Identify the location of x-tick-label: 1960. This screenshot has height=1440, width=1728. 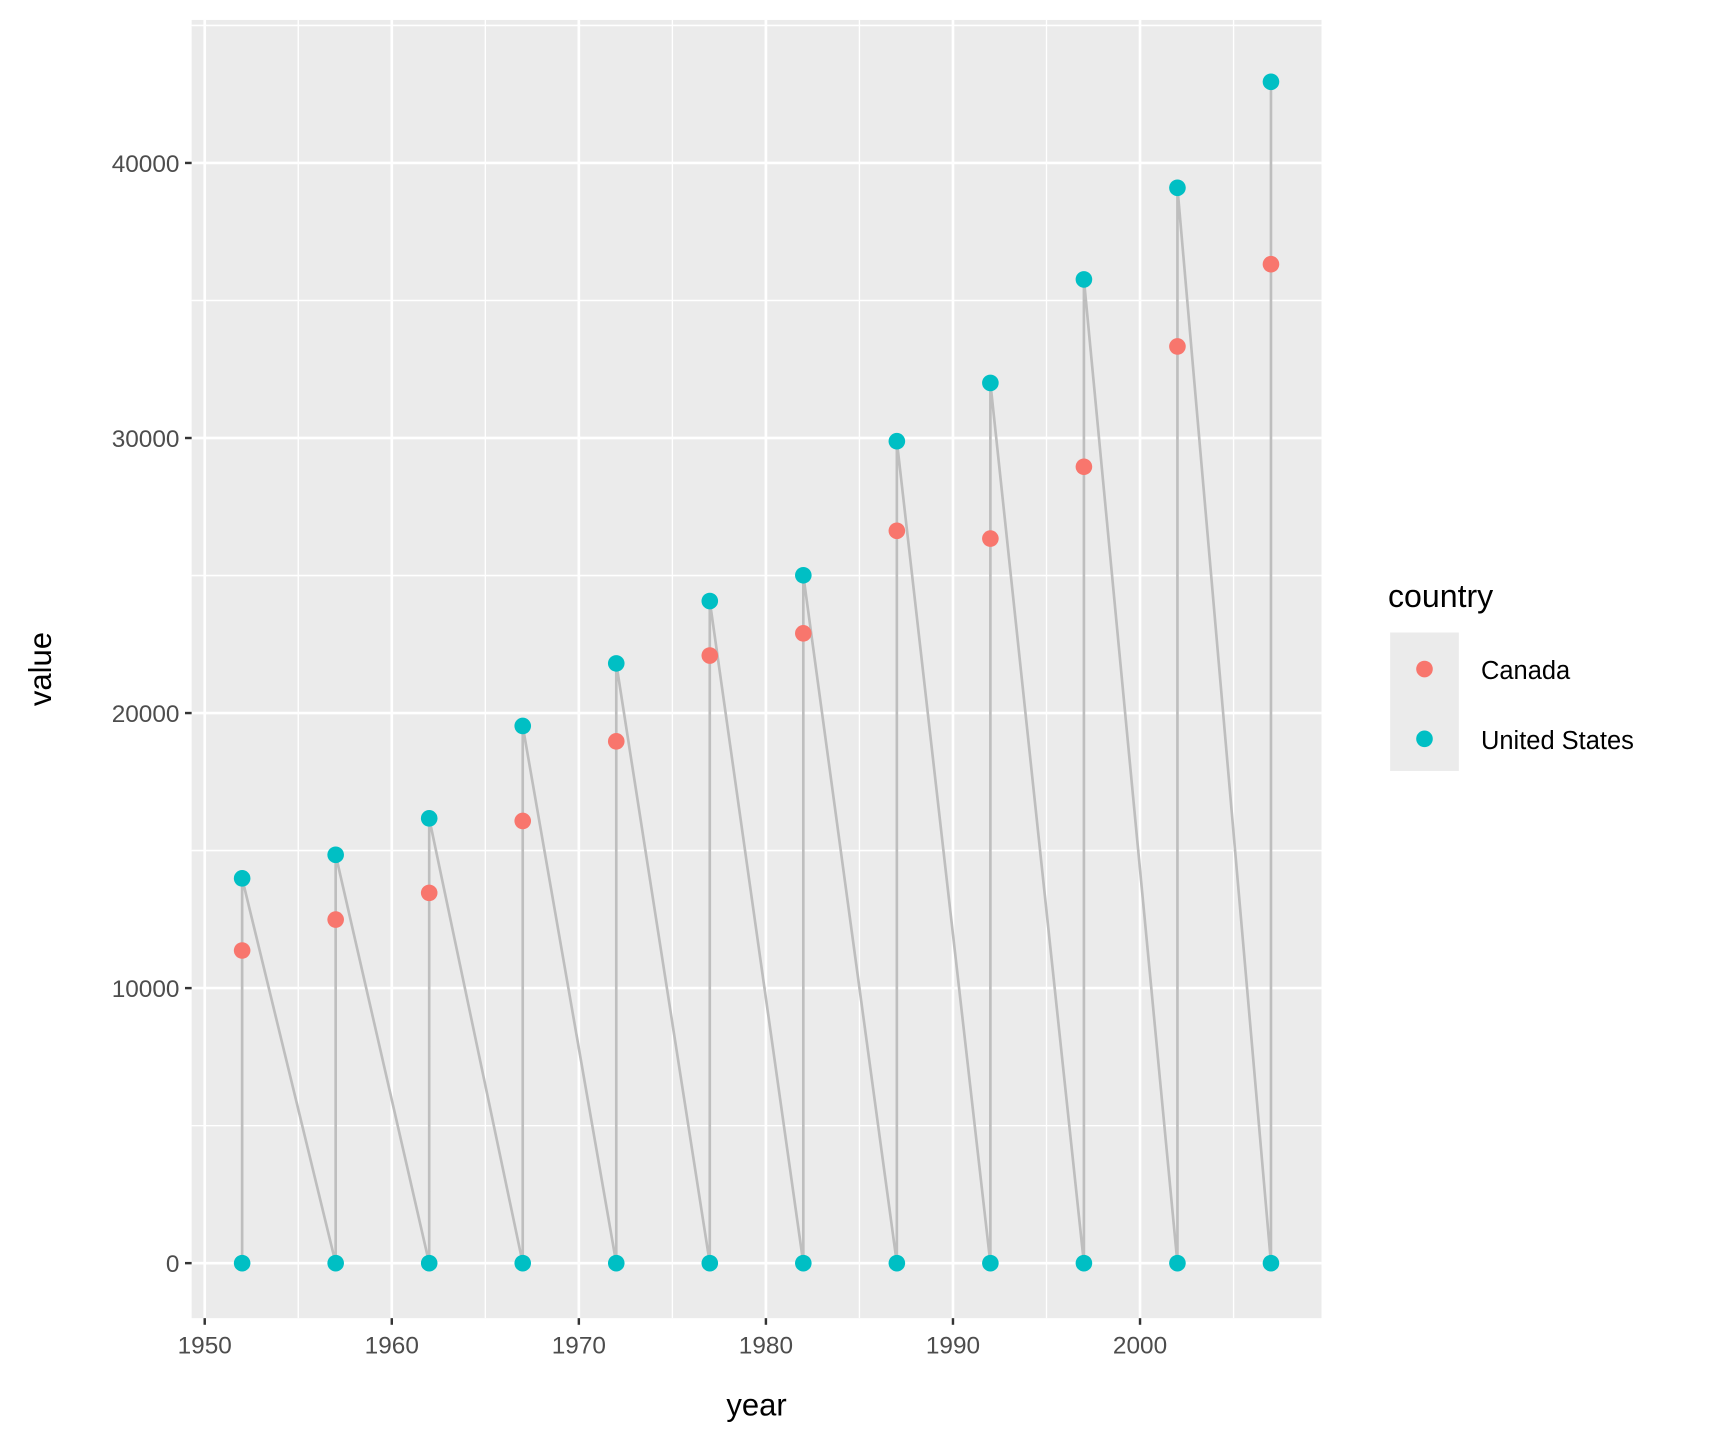
(392, 1346).